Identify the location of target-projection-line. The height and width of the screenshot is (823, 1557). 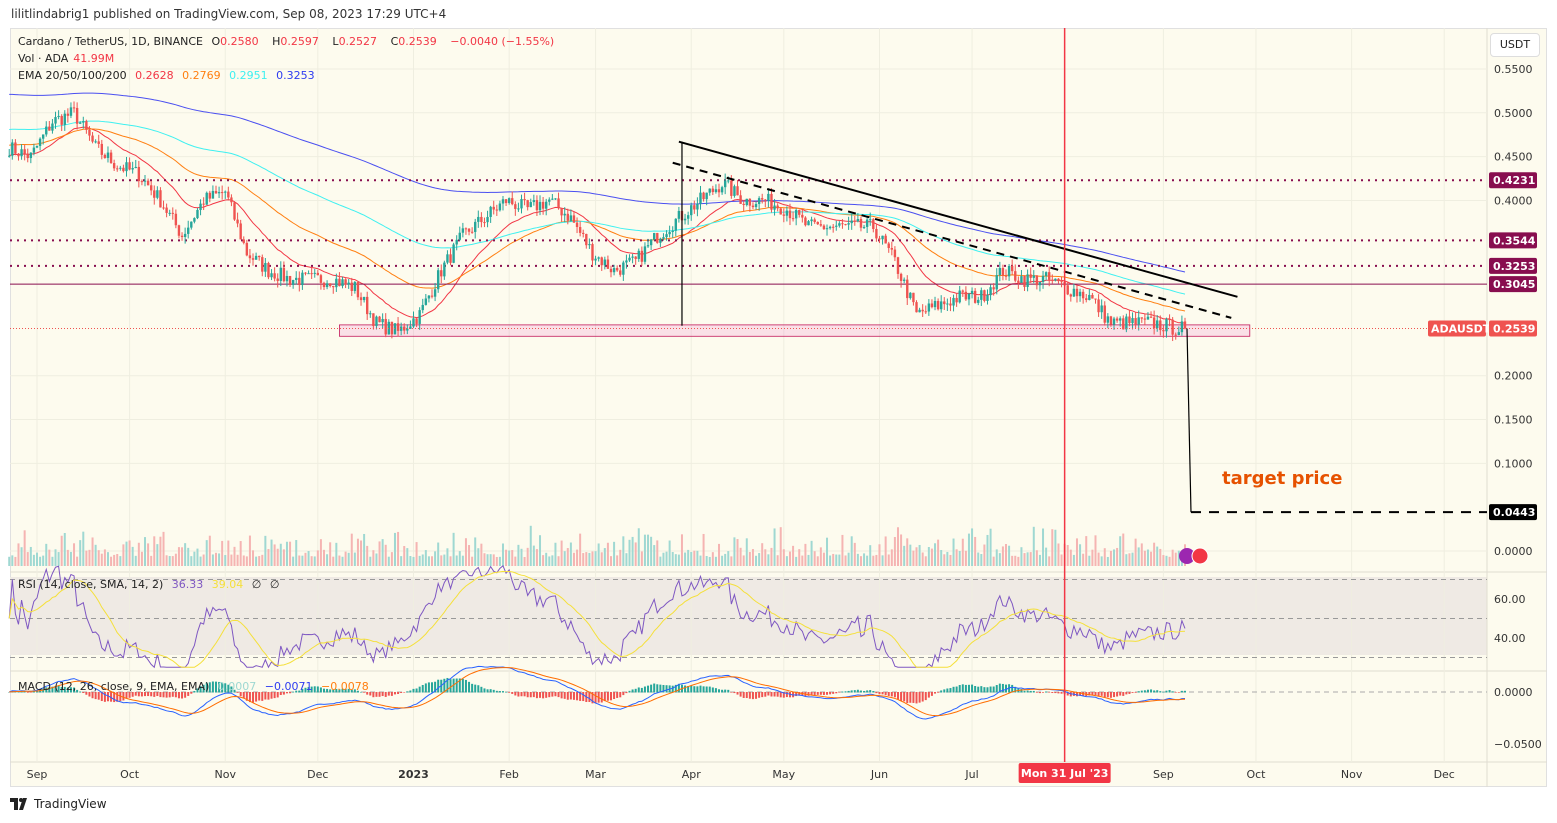
(1189, 420).